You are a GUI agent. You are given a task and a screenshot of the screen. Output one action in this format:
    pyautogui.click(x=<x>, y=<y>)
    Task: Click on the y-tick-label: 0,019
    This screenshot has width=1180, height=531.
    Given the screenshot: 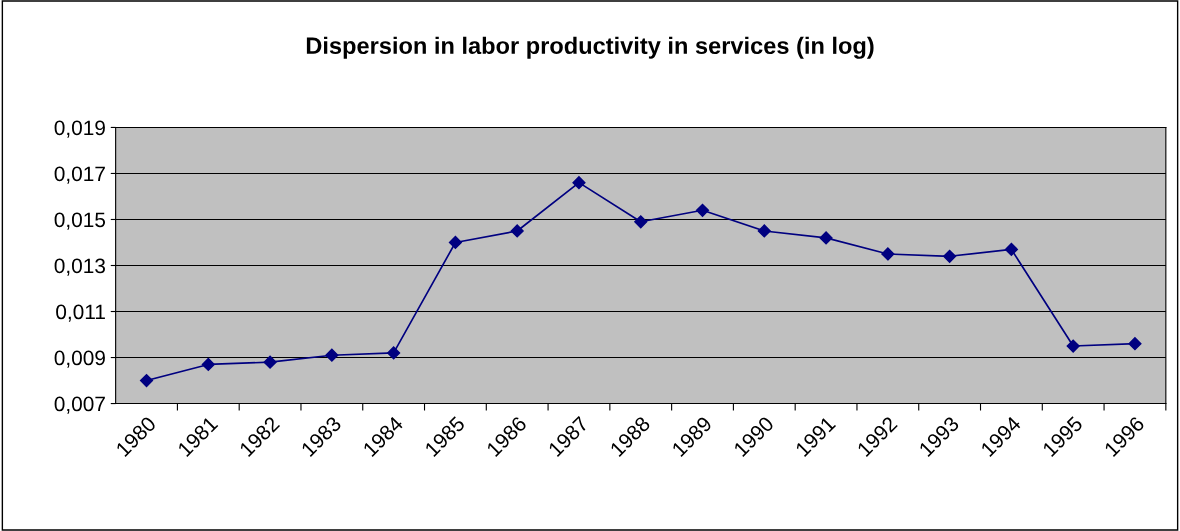 What is the action you would take?
    pyautogui.click(x=79, y=129)
    